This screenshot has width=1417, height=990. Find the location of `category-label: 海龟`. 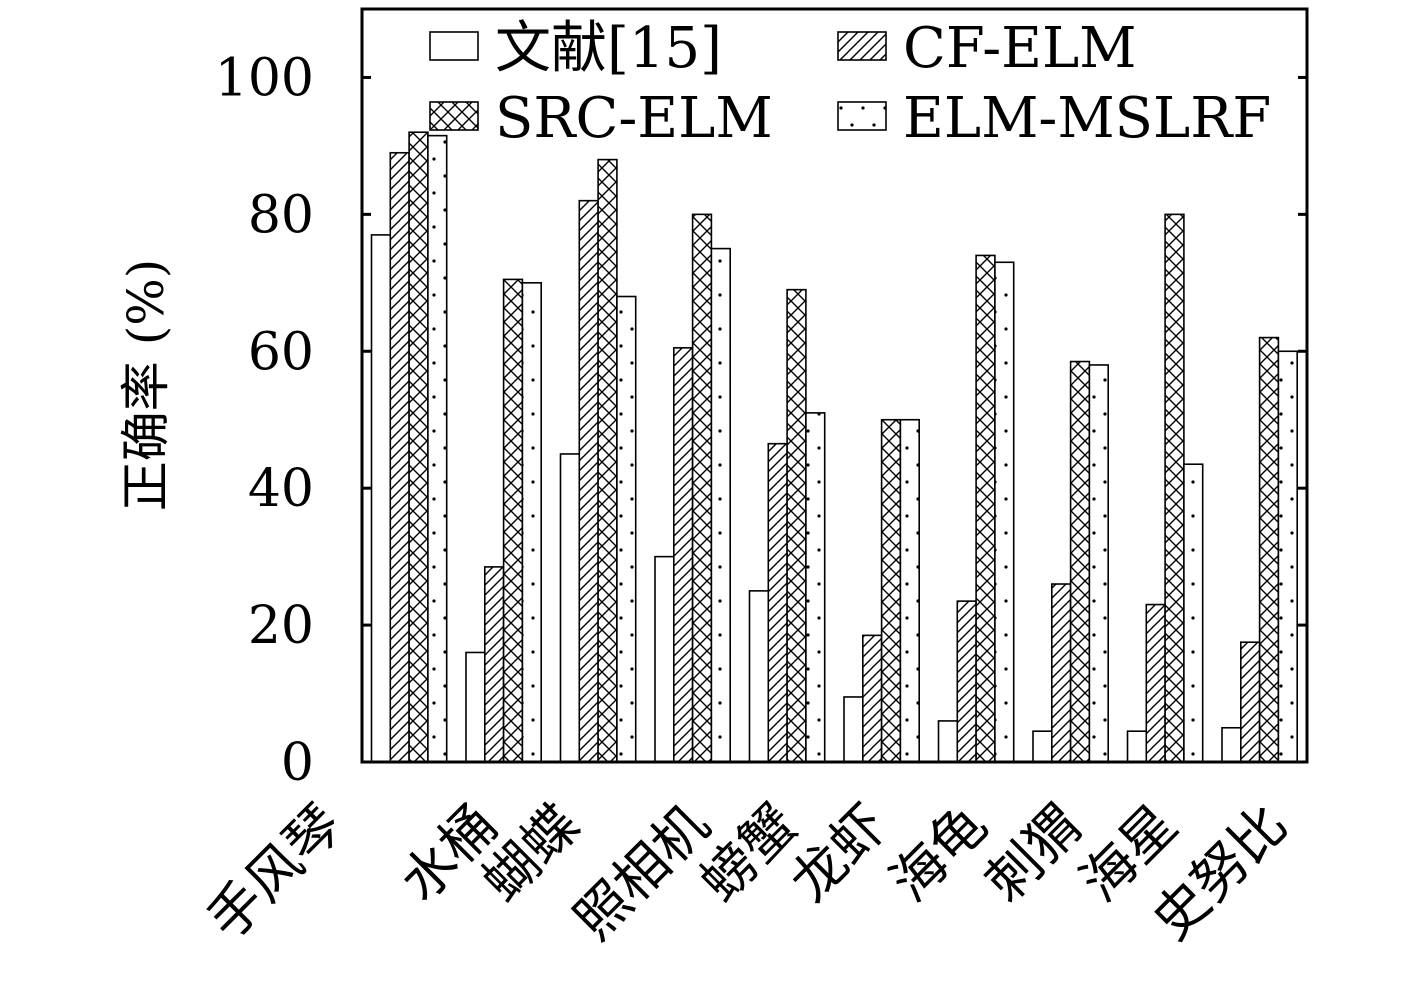

category-label: 海龟 is located at coordinates (938, 853).